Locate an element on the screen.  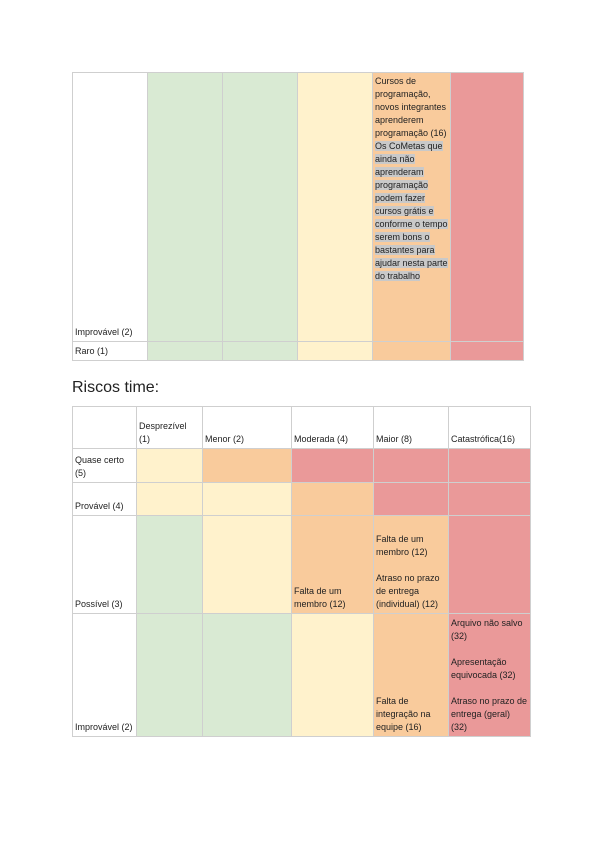
section-heading: Riscos time: is located at coordinates (116, 387).